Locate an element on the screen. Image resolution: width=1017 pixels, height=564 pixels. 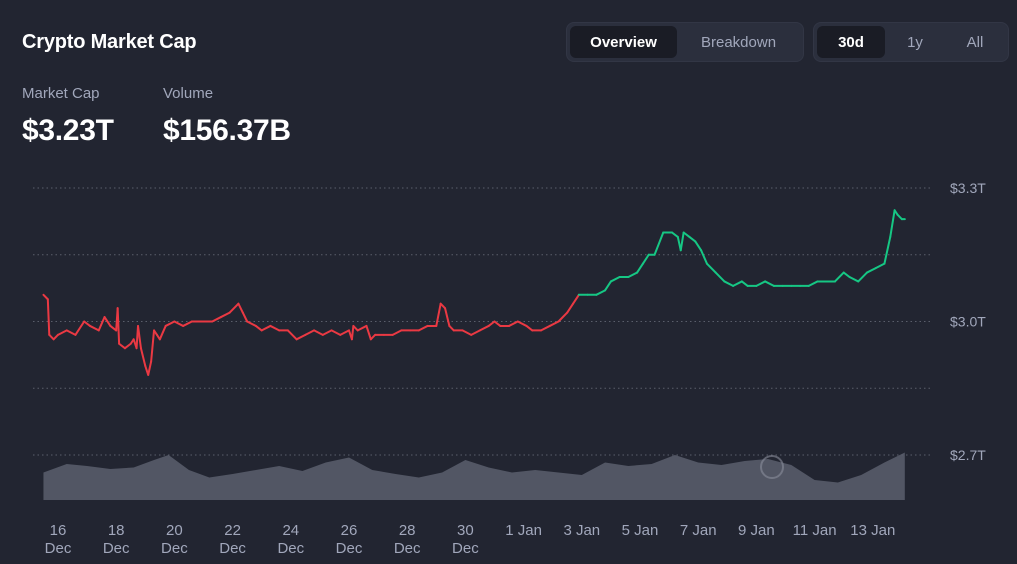
x-tick-label: 28 is located at coordinates (407, 530).